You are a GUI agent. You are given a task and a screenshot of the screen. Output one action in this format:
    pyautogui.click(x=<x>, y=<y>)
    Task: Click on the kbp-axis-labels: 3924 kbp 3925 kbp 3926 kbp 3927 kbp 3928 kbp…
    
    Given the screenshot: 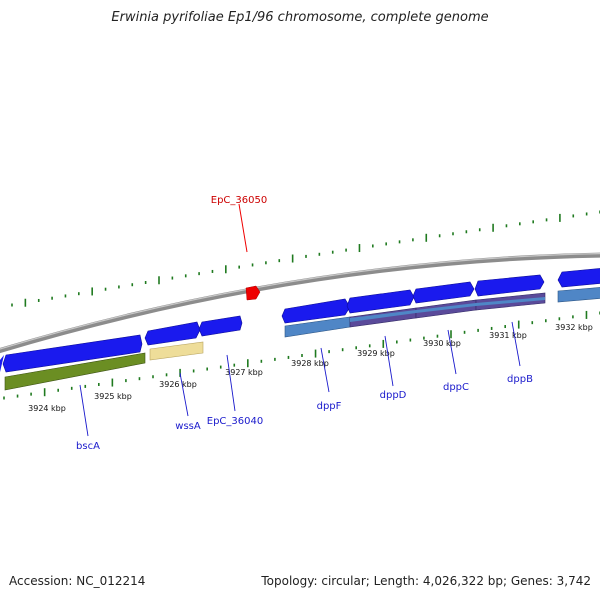 What is the action you would take?
    pyautogui.click(x=310, y=368)
    